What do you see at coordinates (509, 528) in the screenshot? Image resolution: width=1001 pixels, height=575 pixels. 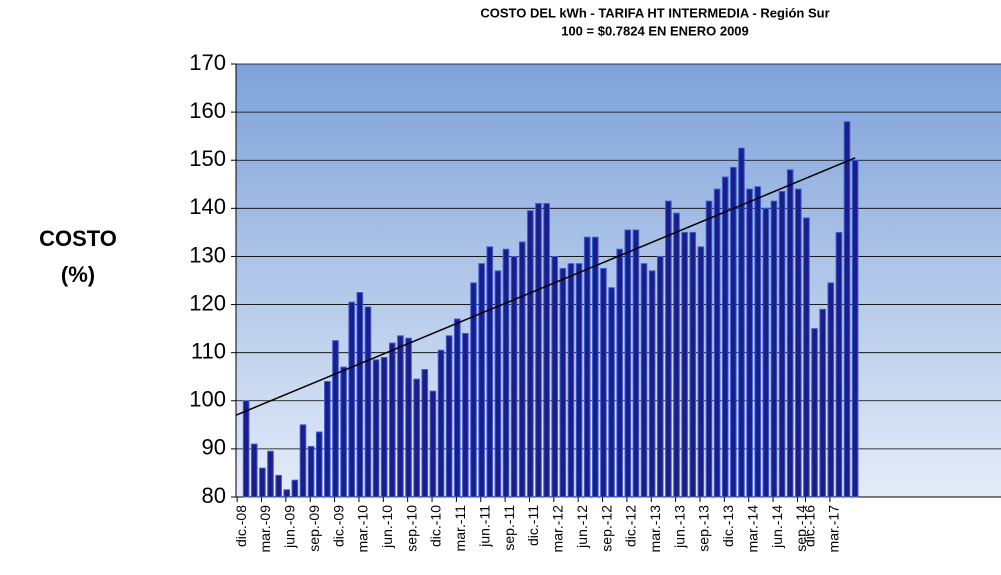 I see `x-tick-label: sep.-11` at bounding box center [509, 528].